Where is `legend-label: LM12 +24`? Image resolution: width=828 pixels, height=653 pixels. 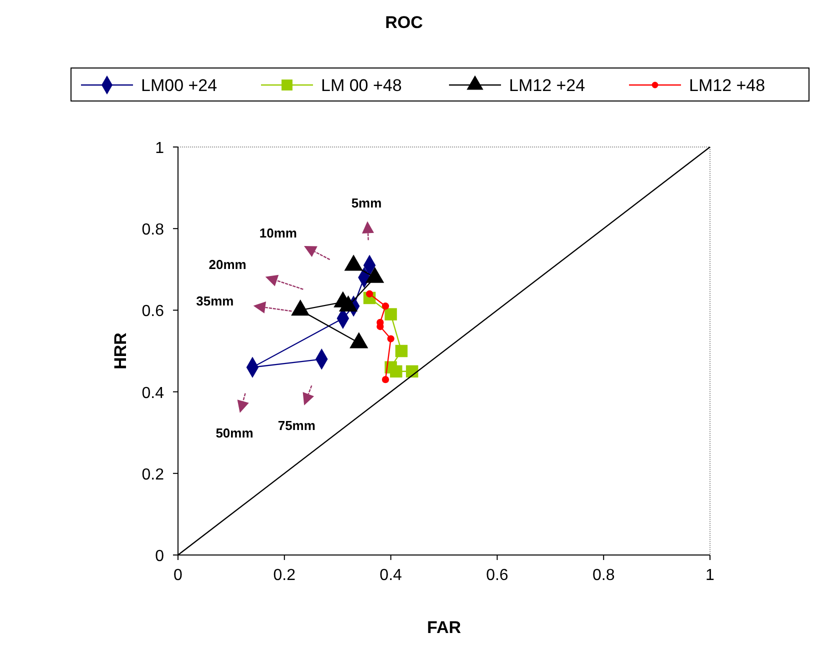 legend-label: LM12 +24 is located at coordinates (547, 85).